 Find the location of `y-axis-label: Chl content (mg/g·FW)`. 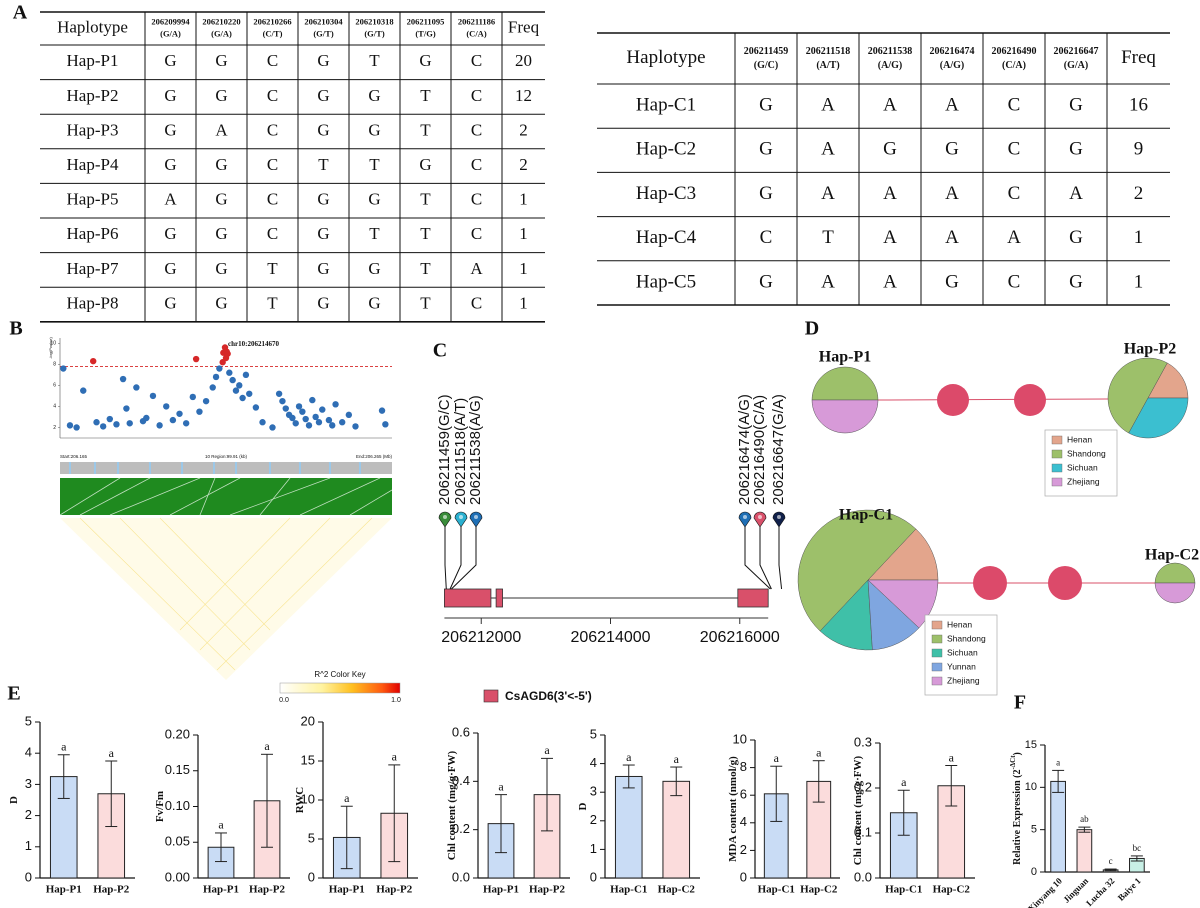

y-axis-label: Chl content (mg/g·FW) is located at coordinates (452, 805).